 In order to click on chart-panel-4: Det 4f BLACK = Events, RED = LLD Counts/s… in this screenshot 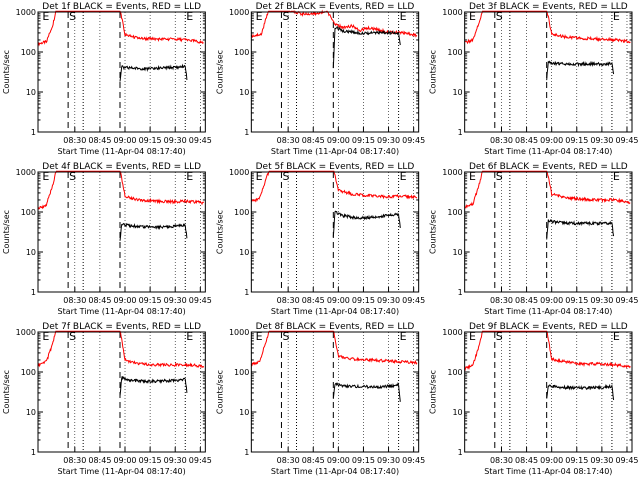, I will do `click(107, 239)`.